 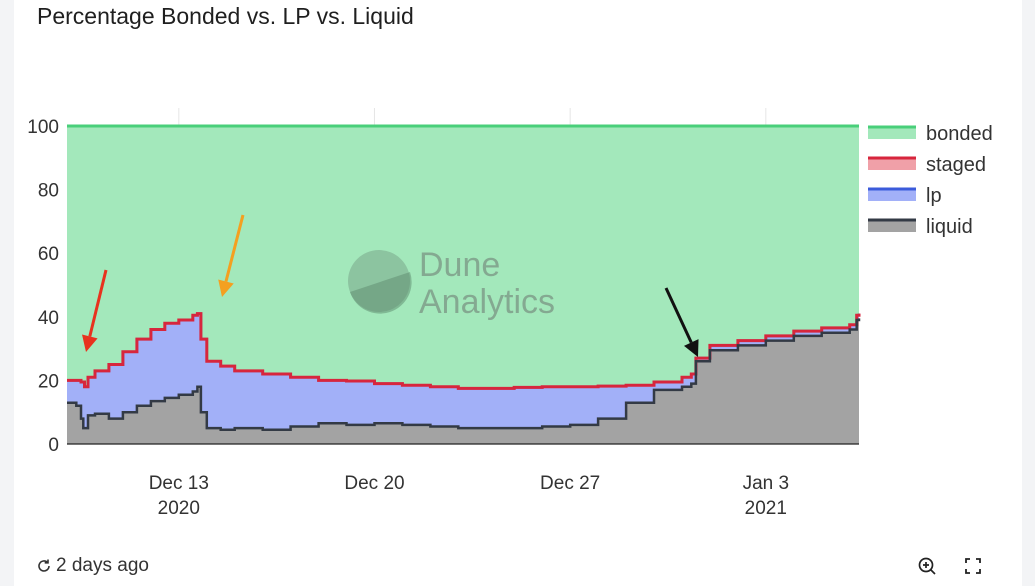 I want to click on legend-item-staged: staged, so click(x=927, y=165).